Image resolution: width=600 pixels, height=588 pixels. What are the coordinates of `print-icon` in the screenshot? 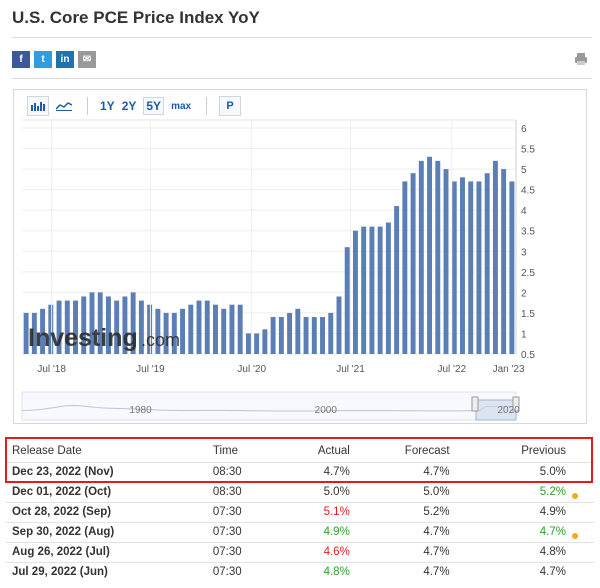 It's located at (581, 61).